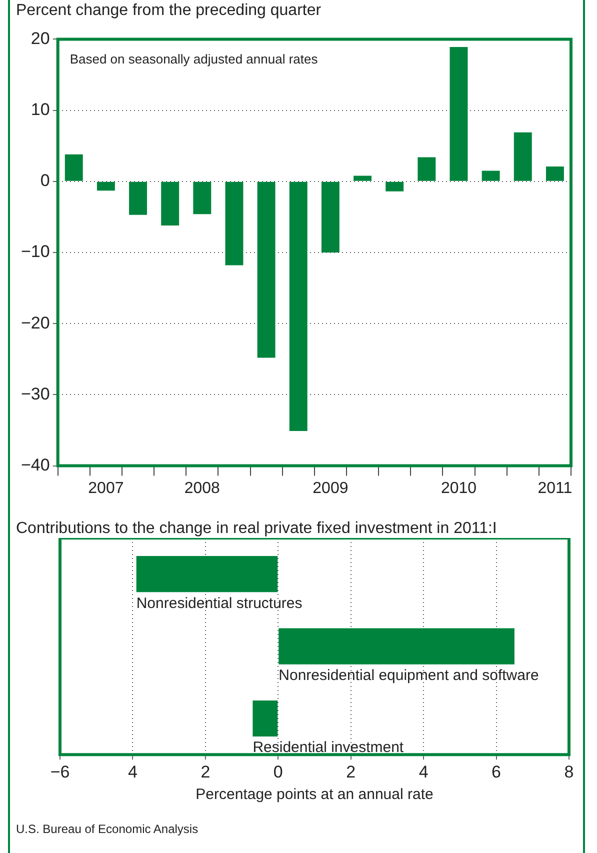 This screenshot has height=853, width=597. Describe the element at coordinates (458, 488) in the screenshot. I see `x-tick-label: 2010` at that location.